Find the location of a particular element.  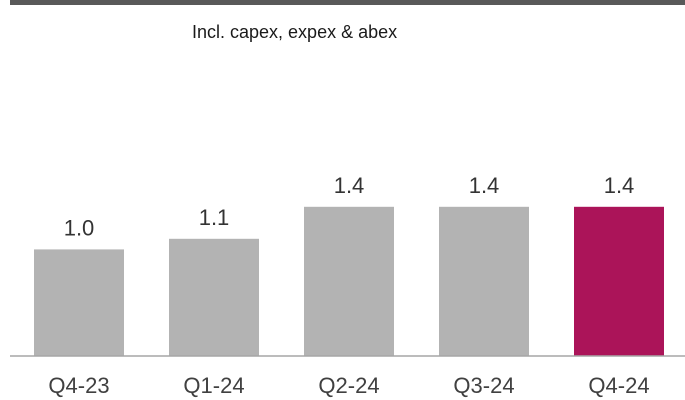

x-tick-label-q2-24: Q2-24 is located at coordinates (348, 385).